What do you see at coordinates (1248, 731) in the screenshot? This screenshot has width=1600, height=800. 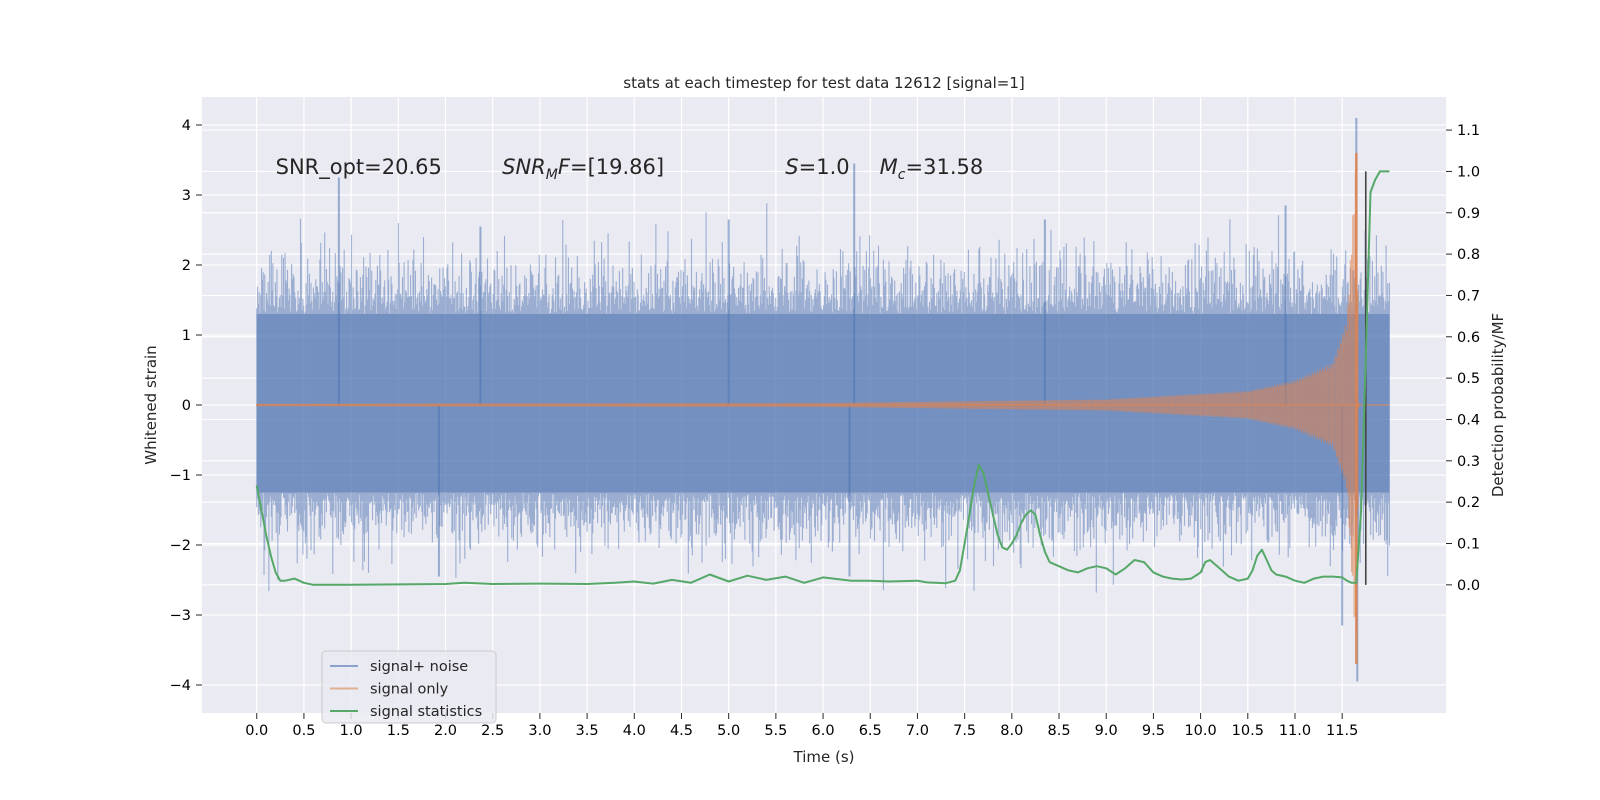 I see `x-tick-label: 10.5` at bounding box center [1248, 731].